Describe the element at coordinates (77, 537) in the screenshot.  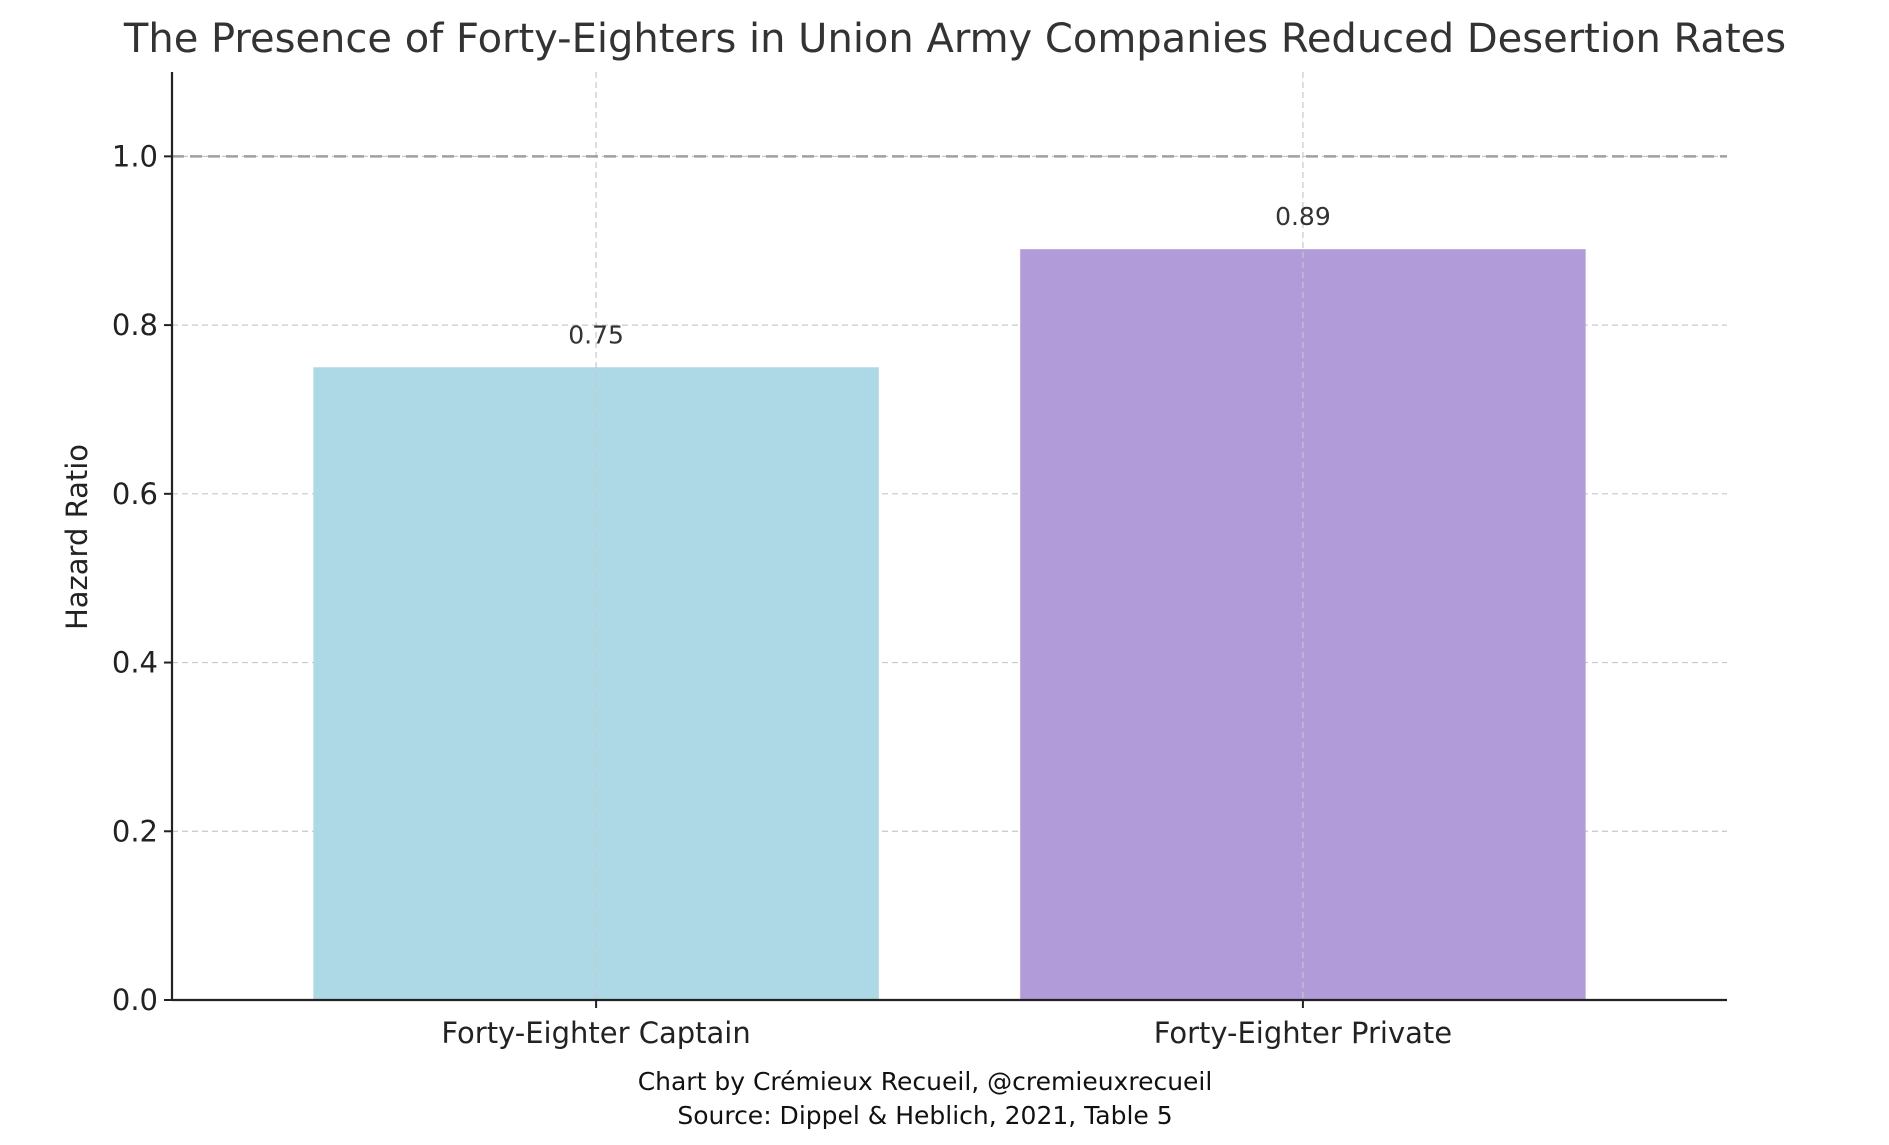
I see `y-axis-label: Hazard Ratio` at that location.